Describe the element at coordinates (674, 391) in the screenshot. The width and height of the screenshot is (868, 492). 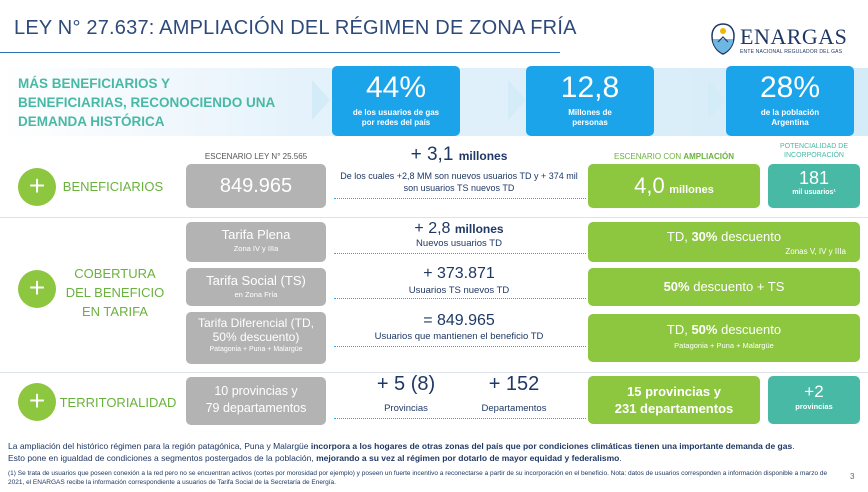
I see `territory-line: 15 provincias y` at that location.